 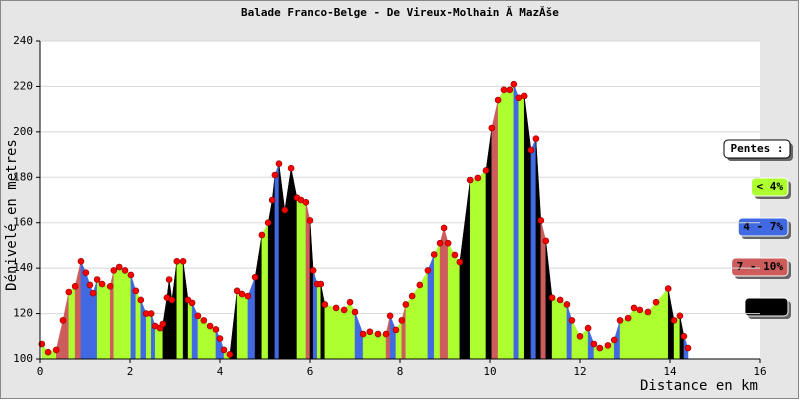 I want to click on y-tick-label: 140, so click(x=23, y=267).